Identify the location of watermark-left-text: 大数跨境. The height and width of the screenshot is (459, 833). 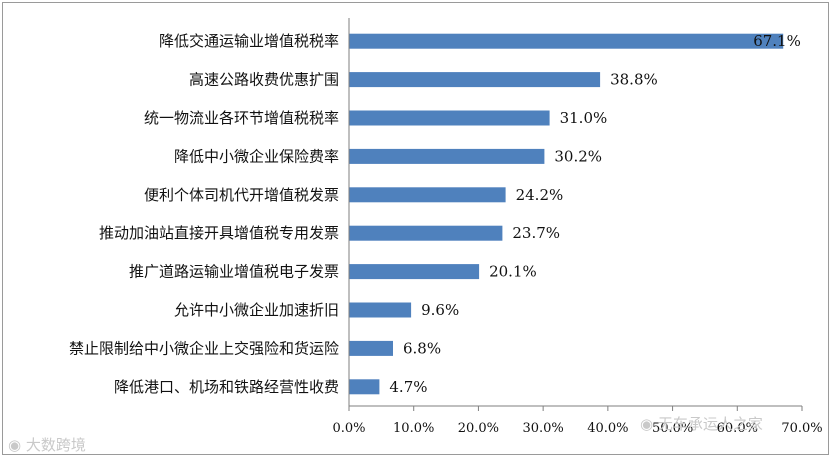
(55, 445).